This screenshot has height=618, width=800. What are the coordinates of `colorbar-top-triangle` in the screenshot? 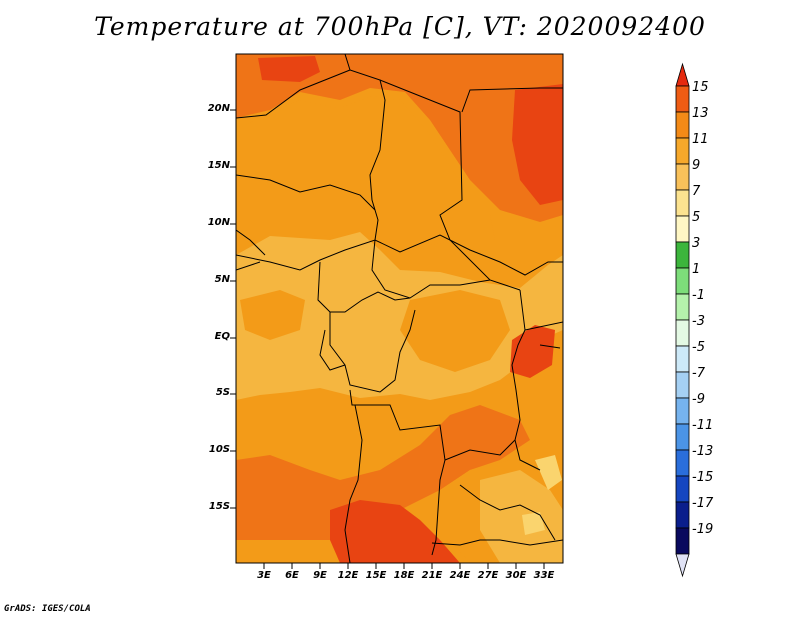 It's located at (682, 74).